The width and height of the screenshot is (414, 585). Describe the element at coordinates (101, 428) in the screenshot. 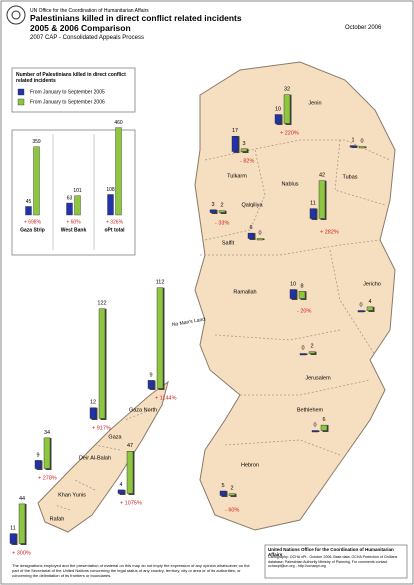

I see `change-label: + 917%` at that location.